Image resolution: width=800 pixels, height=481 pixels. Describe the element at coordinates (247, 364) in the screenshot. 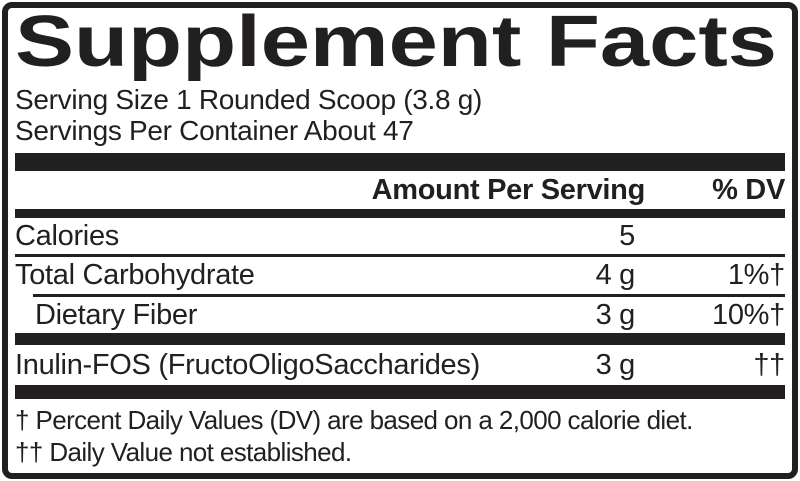

I see `nutrient-name: Inulin-FOS (FructoOligoSaccharides)` at that location.